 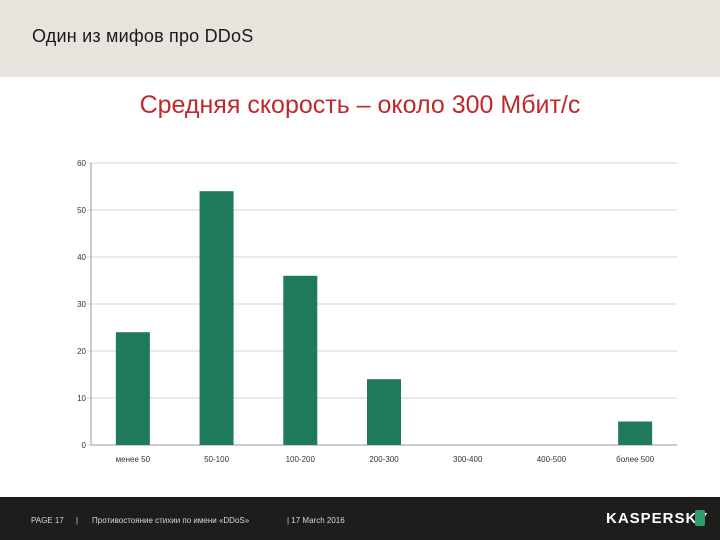 What do you see at coordinates (216, 459) in the screenshot?
I see `x-tick-label: 50-100` at bounding box center [216, 459].